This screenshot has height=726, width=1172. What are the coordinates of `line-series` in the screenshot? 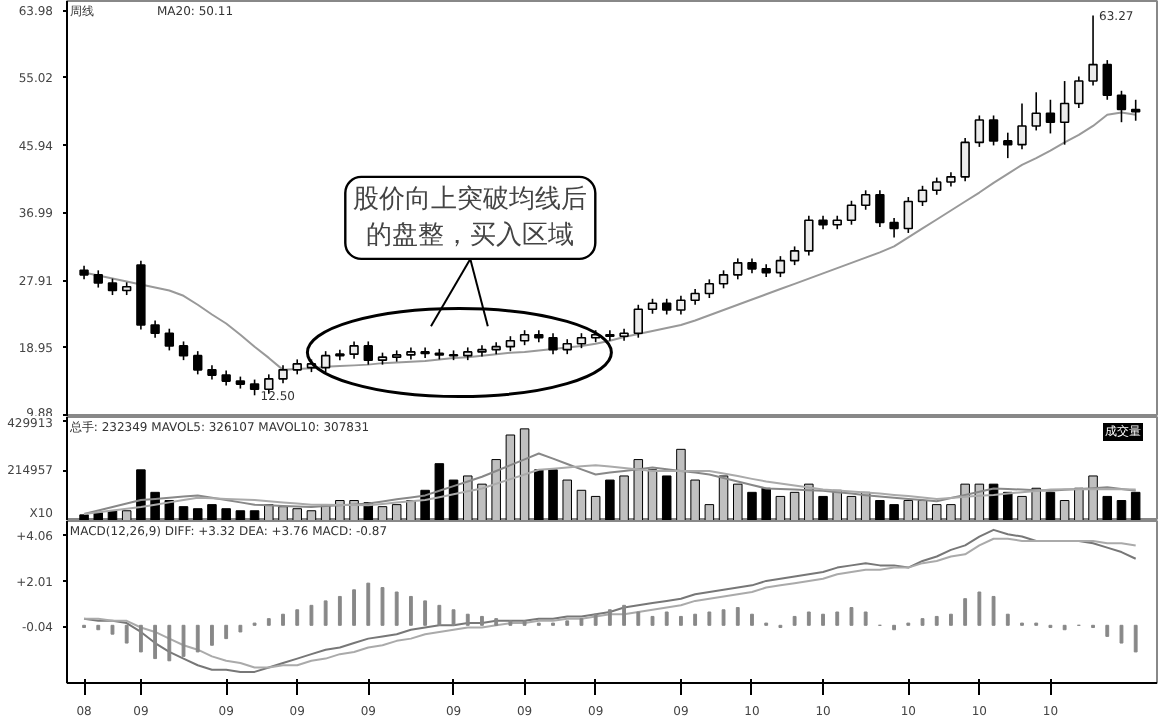 It's located at (610, 484).